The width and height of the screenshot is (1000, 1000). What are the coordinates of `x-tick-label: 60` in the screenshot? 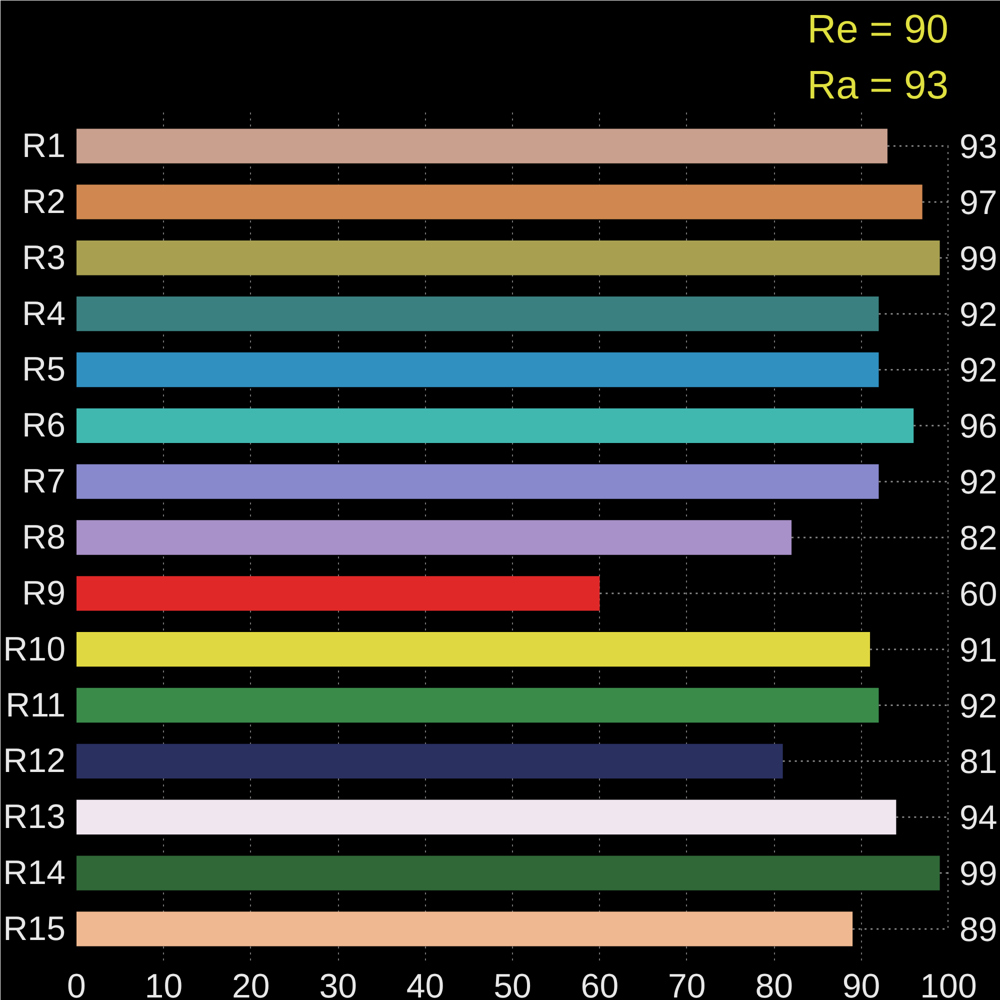 It's located at (599, 984).